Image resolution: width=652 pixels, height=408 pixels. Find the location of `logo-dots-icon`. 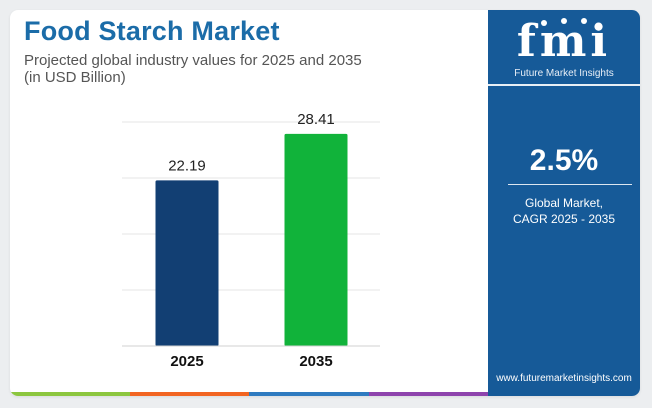

logo-dots-icon is located at coordinates (564, 22).